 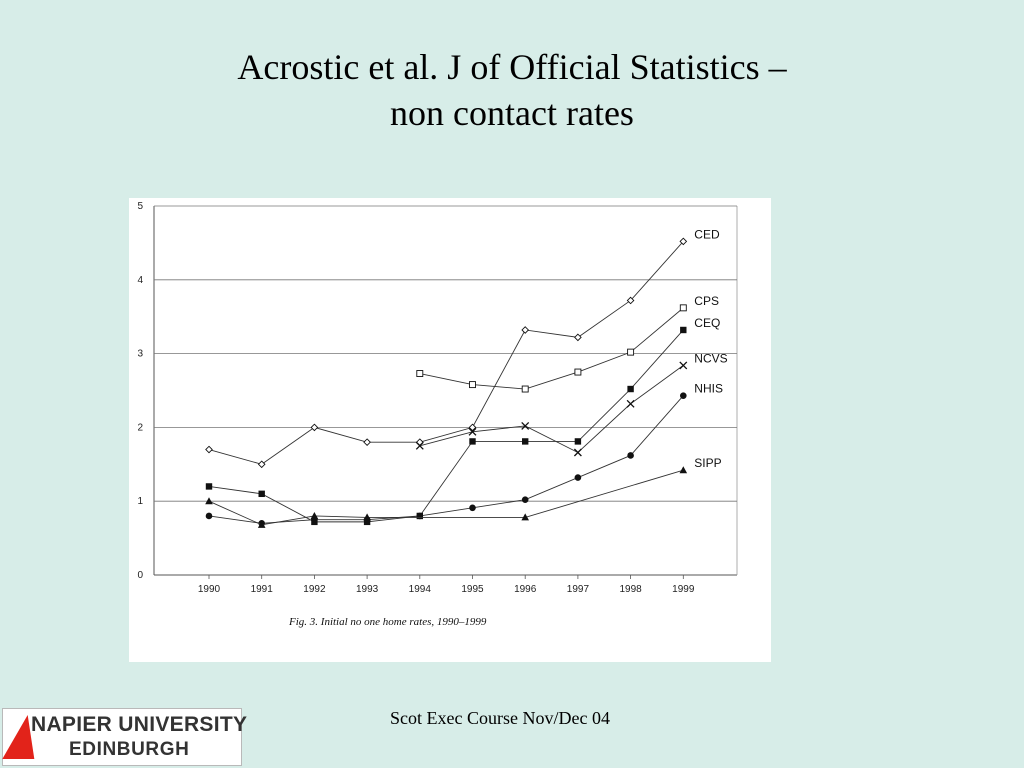 I want to click on y-tick-label: 1, so click(x=140, y=501).